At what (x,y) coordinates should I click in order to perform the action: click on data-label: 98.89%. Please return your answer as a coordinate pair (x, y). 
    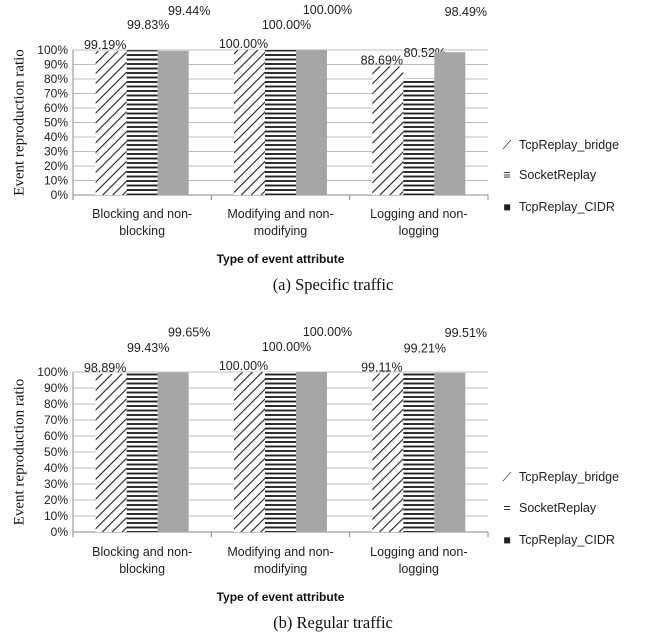
    Looking at the image, I should click on (105, 368).